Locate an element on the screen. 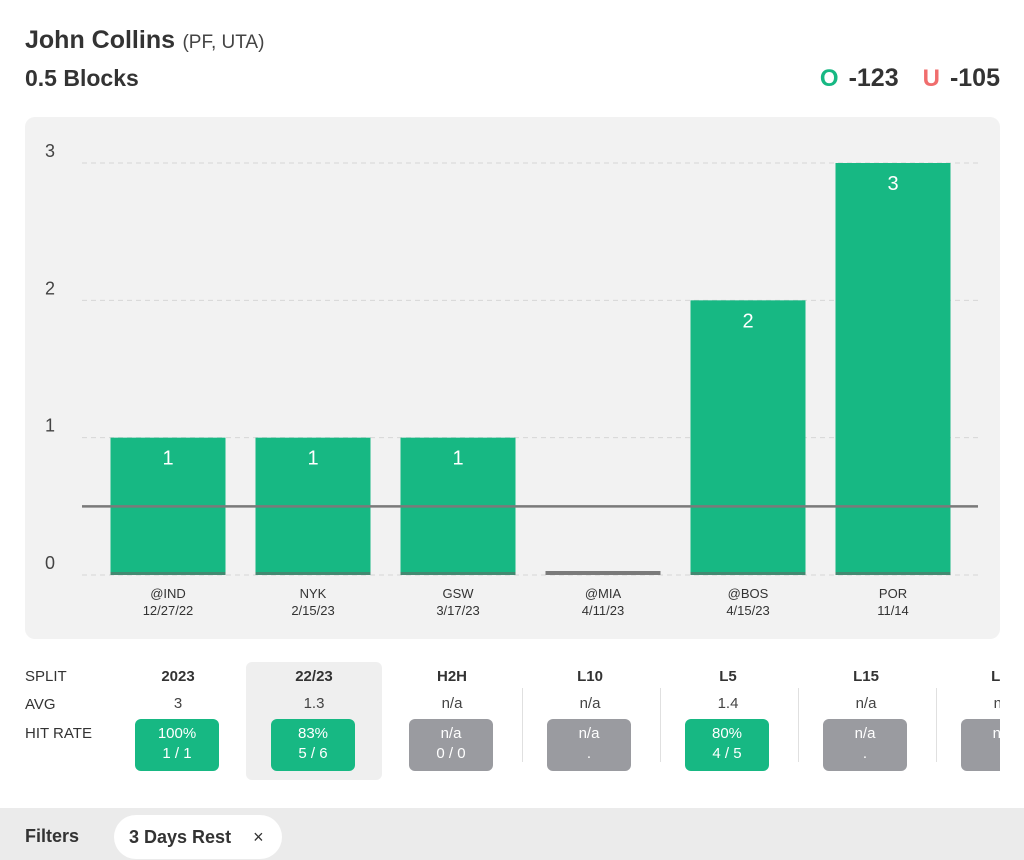  split-label: H2H is located at coordinates (451, 676).